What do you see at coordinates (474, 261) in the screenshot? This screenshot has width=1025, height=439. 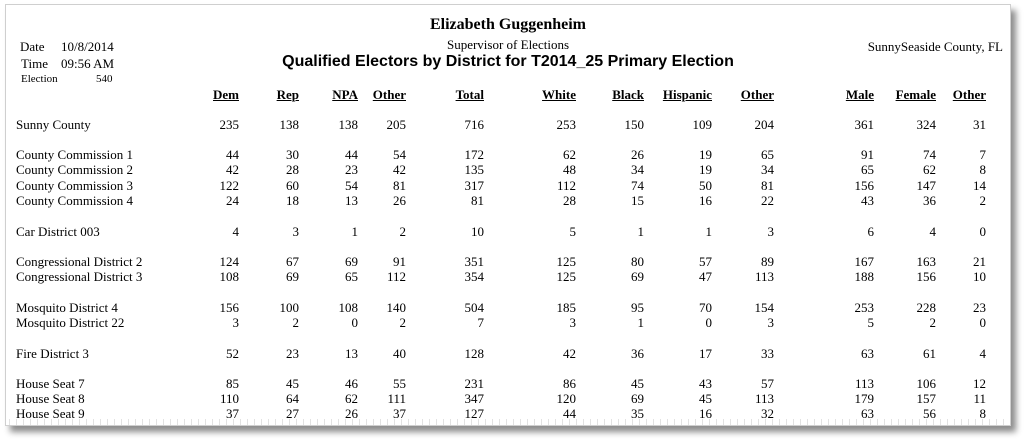 I see `count-cell: 351` at bounding box center [474, 261].